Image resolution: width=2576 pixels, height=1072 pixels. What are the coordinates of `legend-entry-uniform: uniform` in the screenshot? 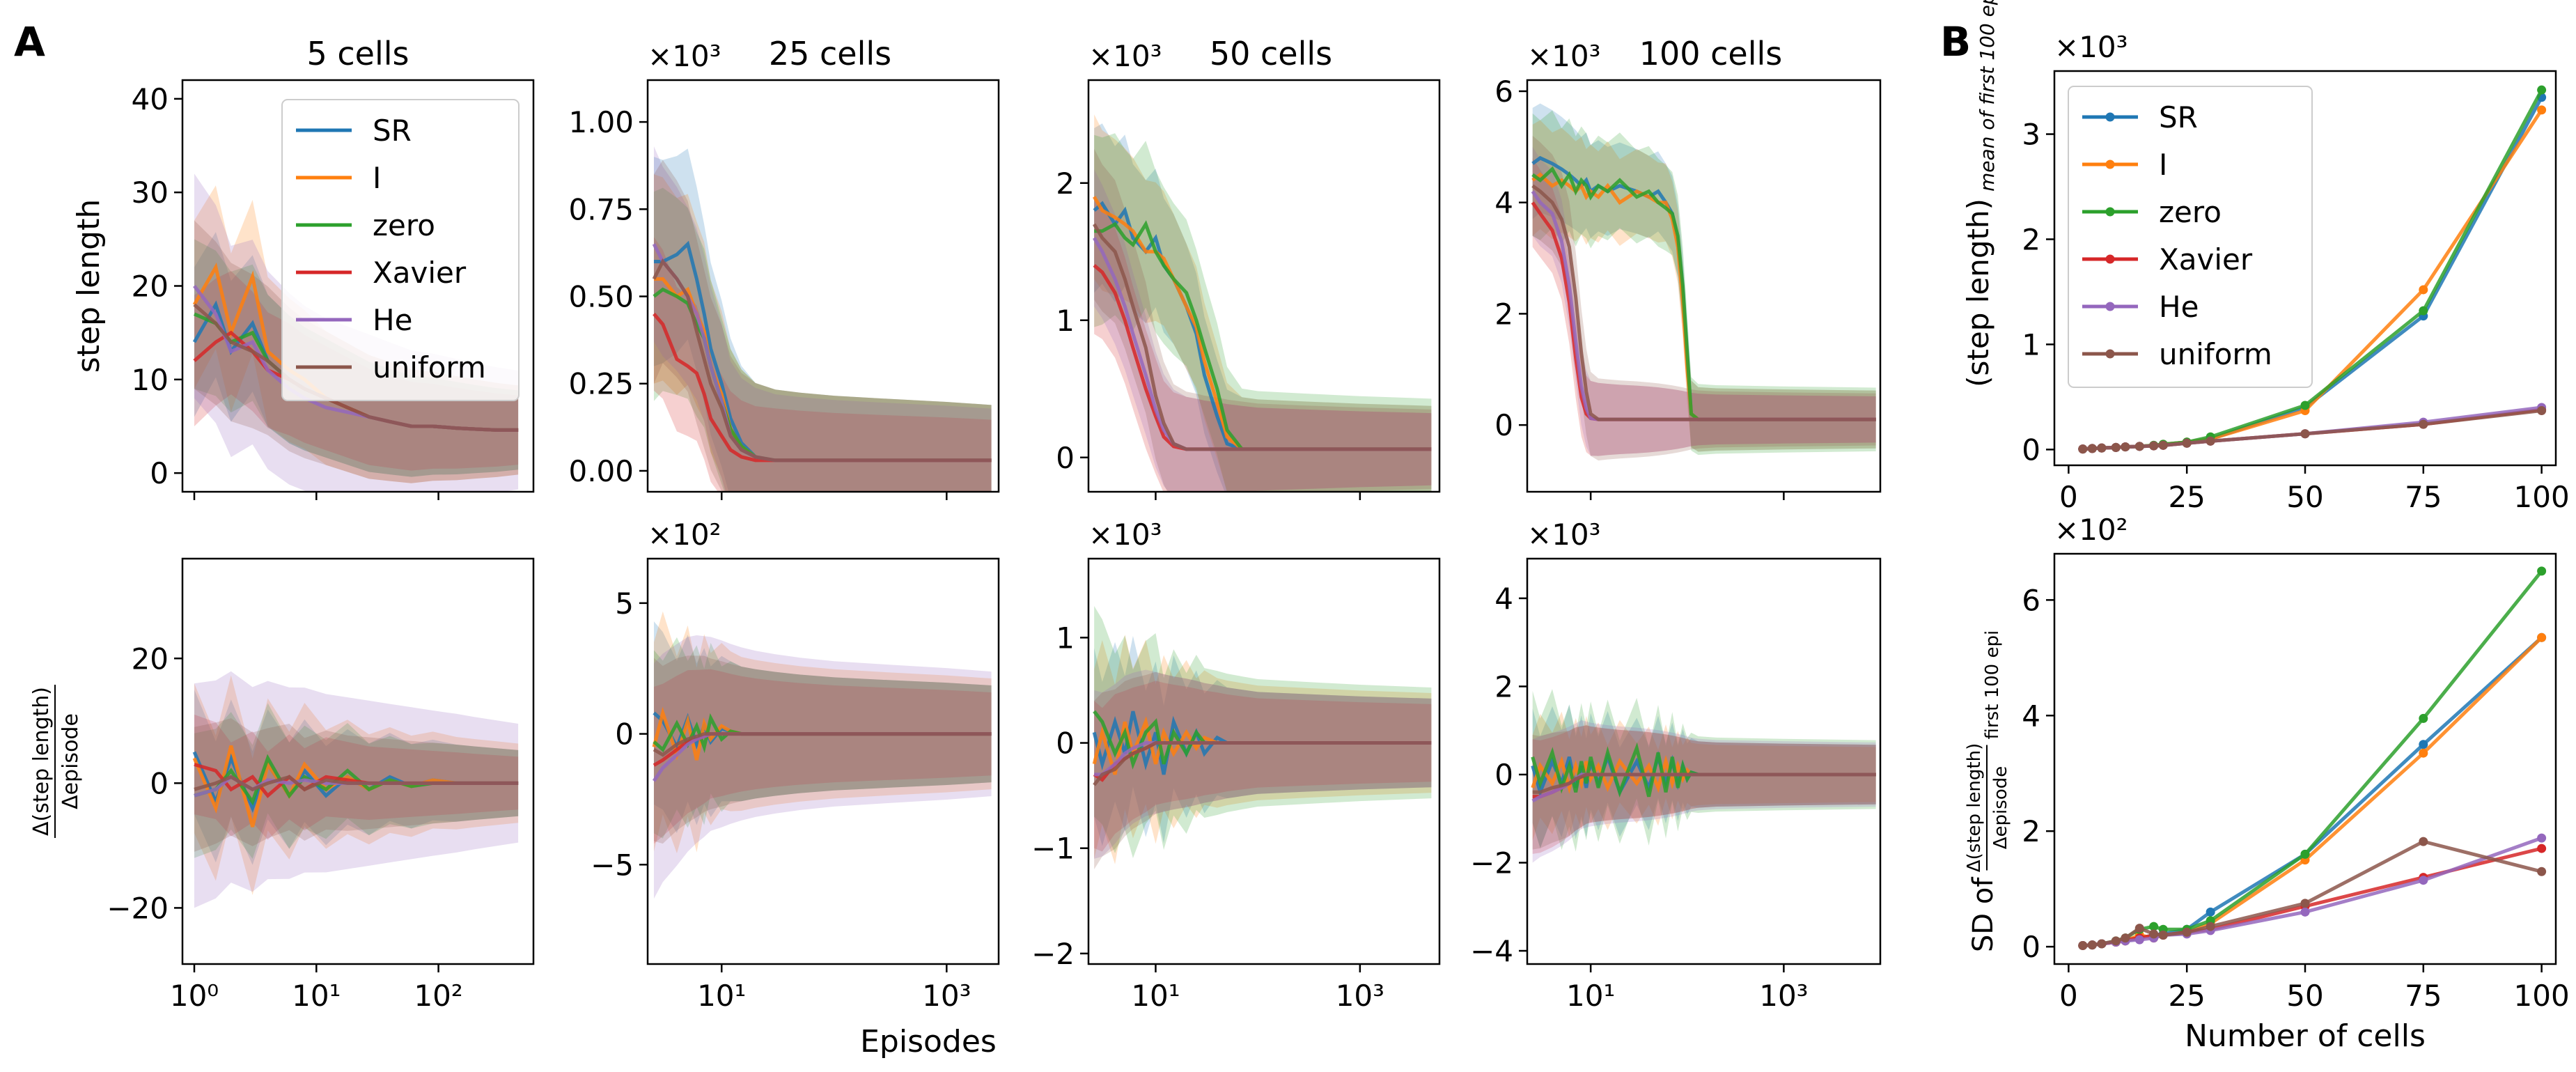 It's located at (429, 367).